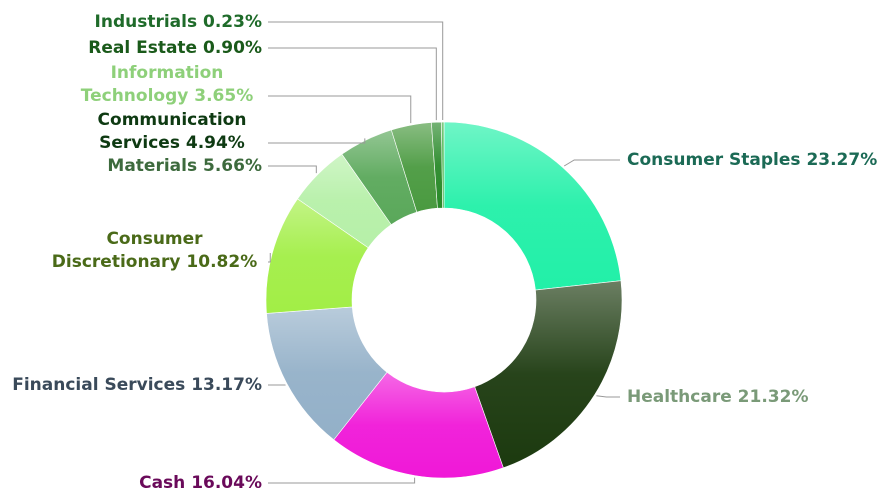  I want to click on slice-label: Real Estate 0.90%, so click(175, 48).